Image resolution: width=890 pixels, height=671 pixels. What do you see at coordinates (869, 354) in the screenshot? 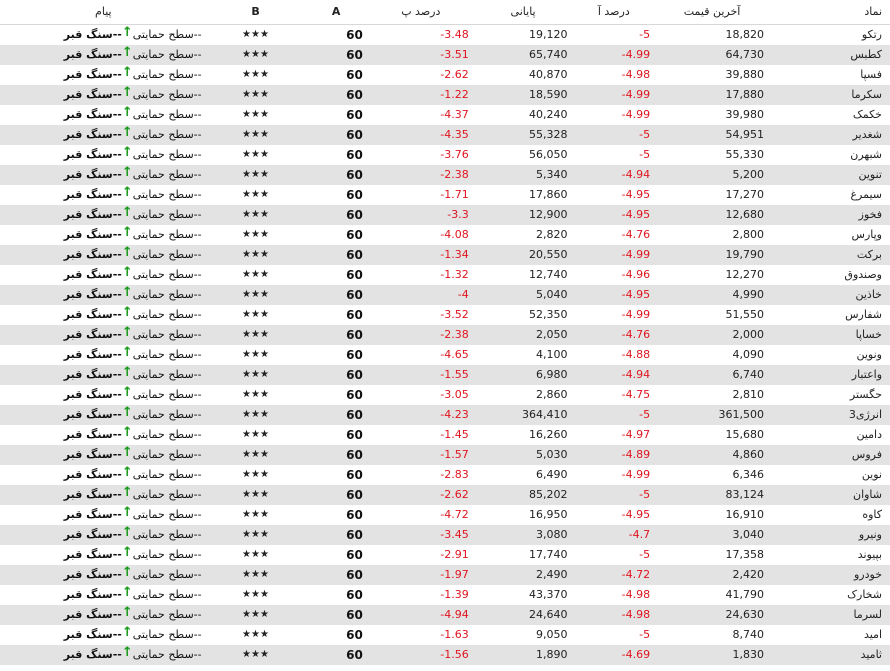
I see `symbol-cell: ونوین` at bounding box center [869, 354].